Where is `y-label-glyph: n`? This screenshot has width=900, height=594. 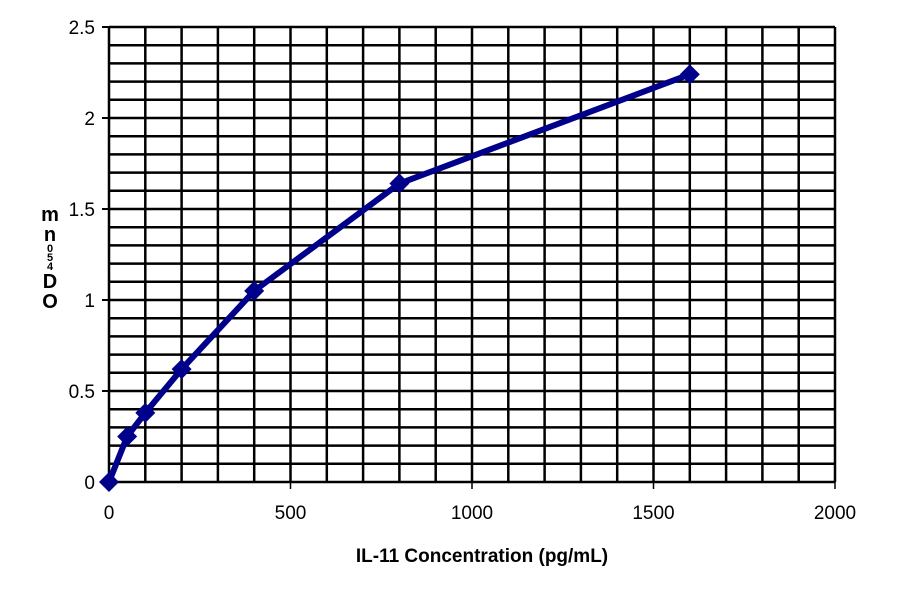
y-label-glyph: n is located at coordinates (50, 235).